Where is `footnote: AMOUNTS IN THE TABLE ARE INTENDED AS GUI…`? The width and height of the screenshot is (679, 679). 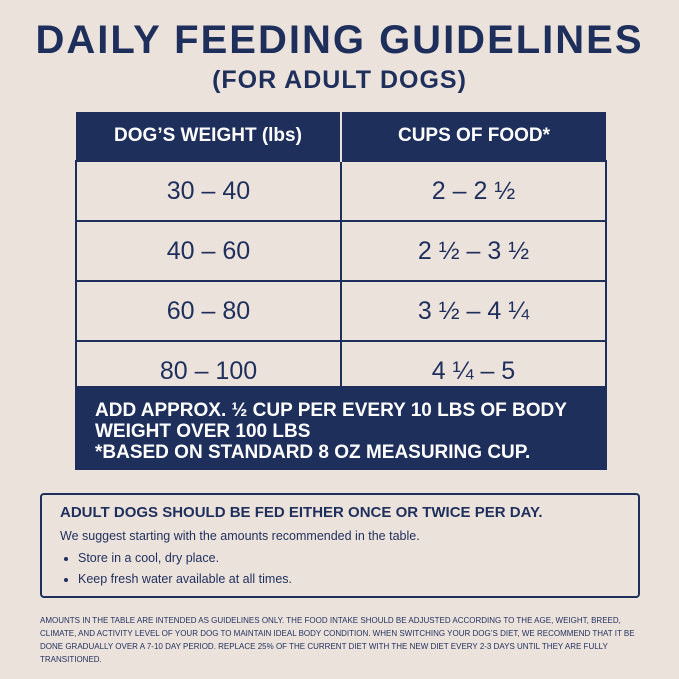 footnote: AMOUNTS IN THE TABLE ARE INTENDED AS GUI… is located at coordinates (337, 640).